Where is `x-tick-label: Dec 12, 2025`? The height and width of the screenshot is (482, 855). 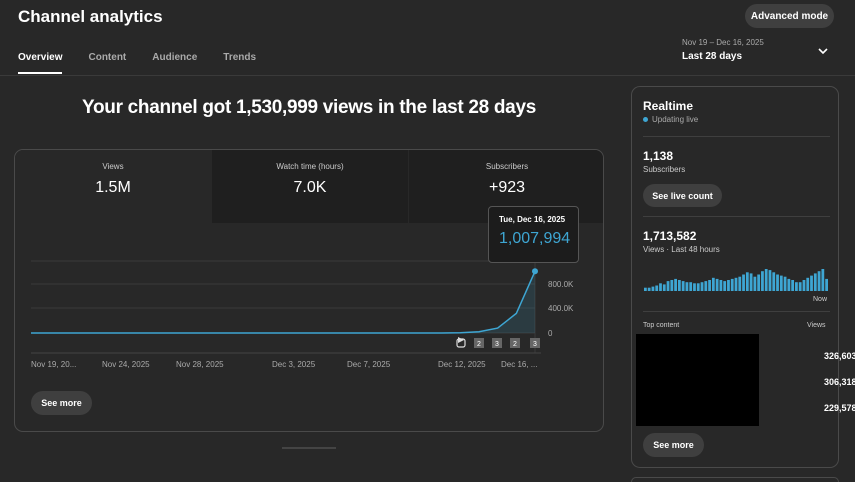
x-tick-label: Dec 12, 2025 is located at coordinates (462, 364).